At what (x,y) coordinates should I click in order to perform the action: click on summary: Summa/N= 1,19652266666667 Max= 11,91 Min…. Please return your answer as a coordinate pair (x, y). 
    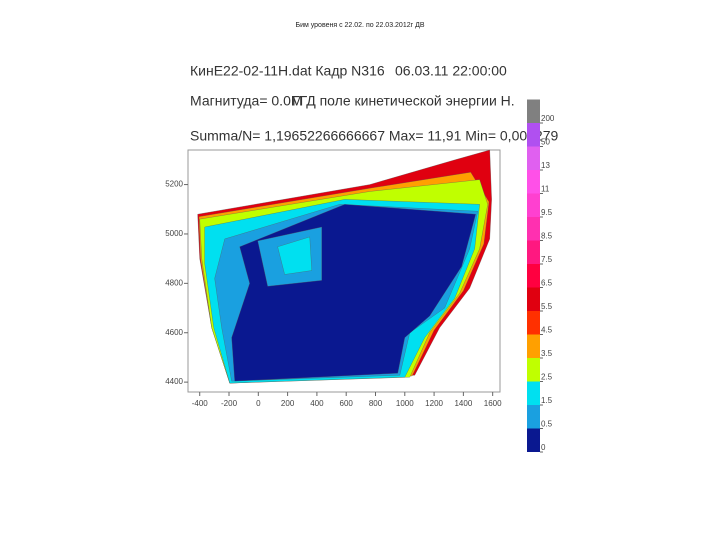
    Looking at the image, I should click on (374, 136).